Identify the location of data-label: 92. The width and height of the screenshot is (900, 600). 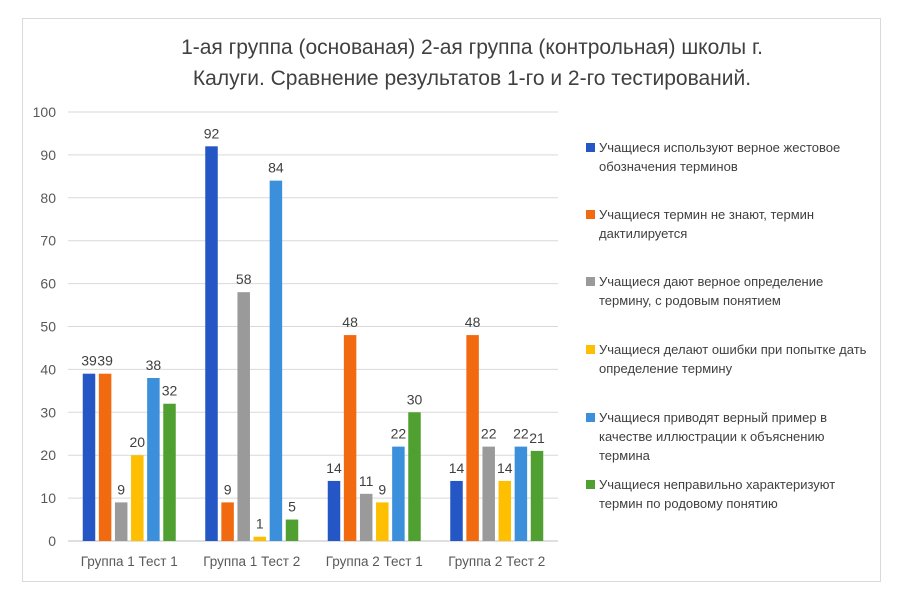
(212, 133).